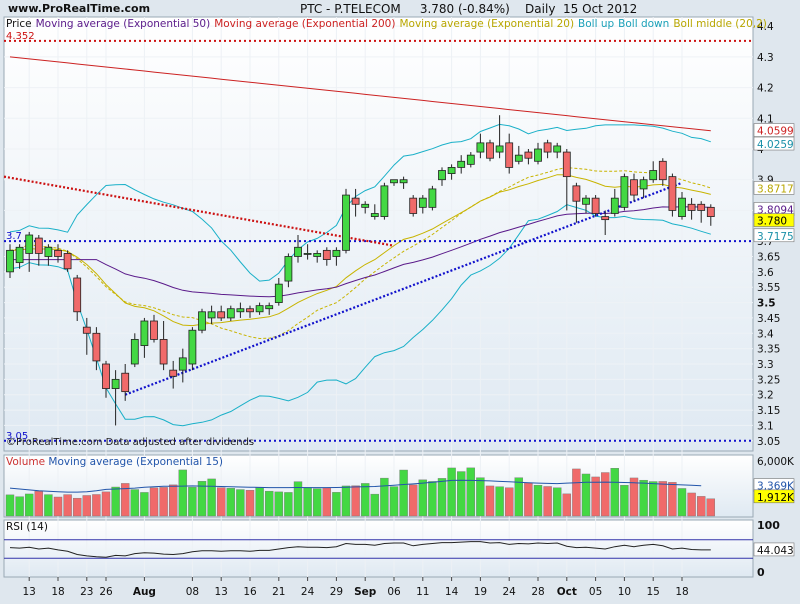 The width and height of the screenshot is (800, 604). I want to click on legend-volume: Volume, so click(26, 462).